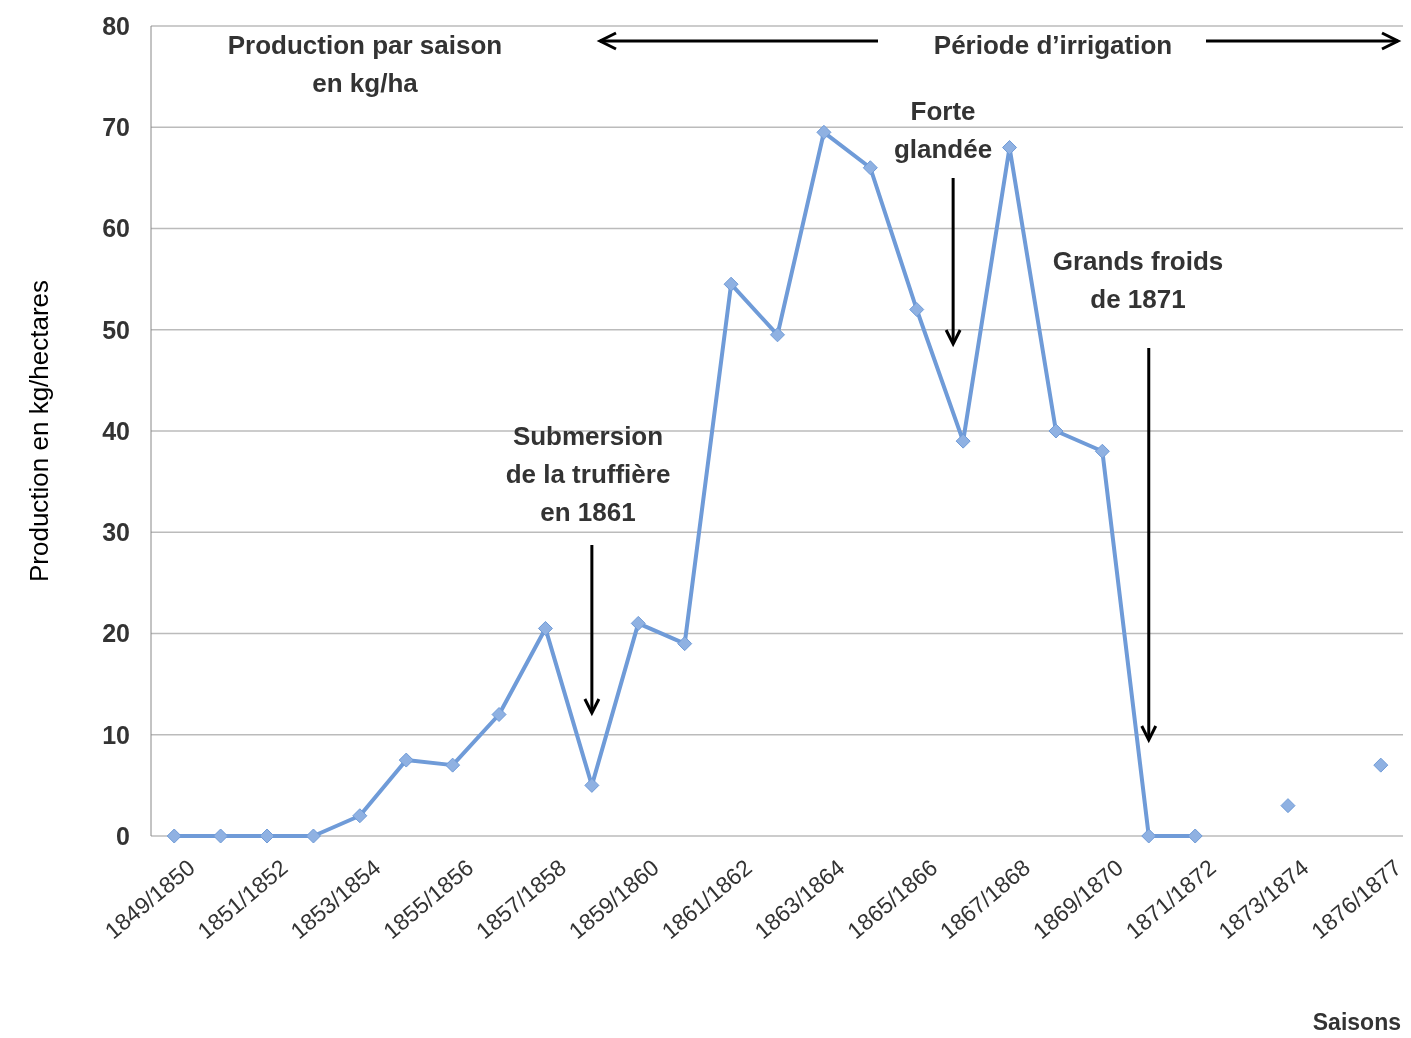 The image size is (1411, 1038). I want to click on y-tick-label: 30, so click(116, 532).